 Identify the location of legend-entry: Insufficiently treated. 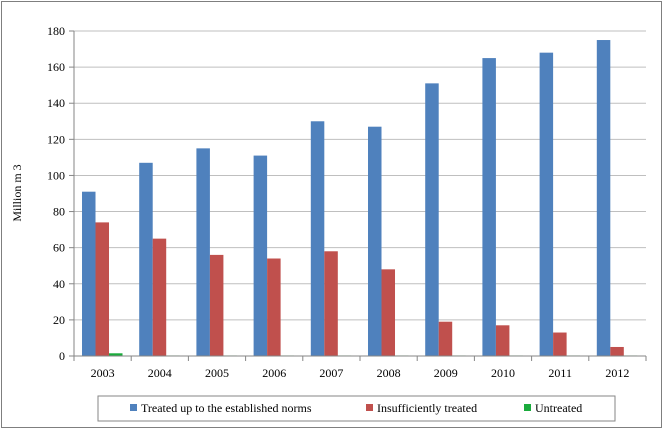
(427, 408).